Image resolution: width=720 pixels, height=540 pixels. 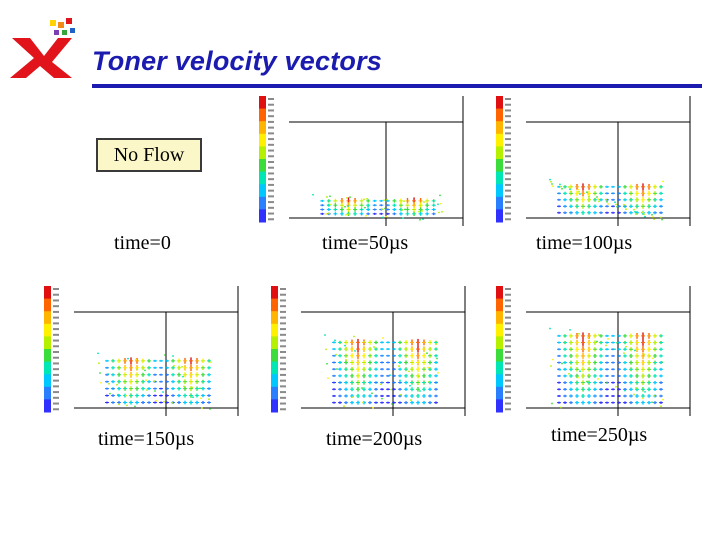 What do you see at coordinates (374, 439) in the screenshot?
I see `caption-time-200: time=200µs` at bounding box center [374, 439].